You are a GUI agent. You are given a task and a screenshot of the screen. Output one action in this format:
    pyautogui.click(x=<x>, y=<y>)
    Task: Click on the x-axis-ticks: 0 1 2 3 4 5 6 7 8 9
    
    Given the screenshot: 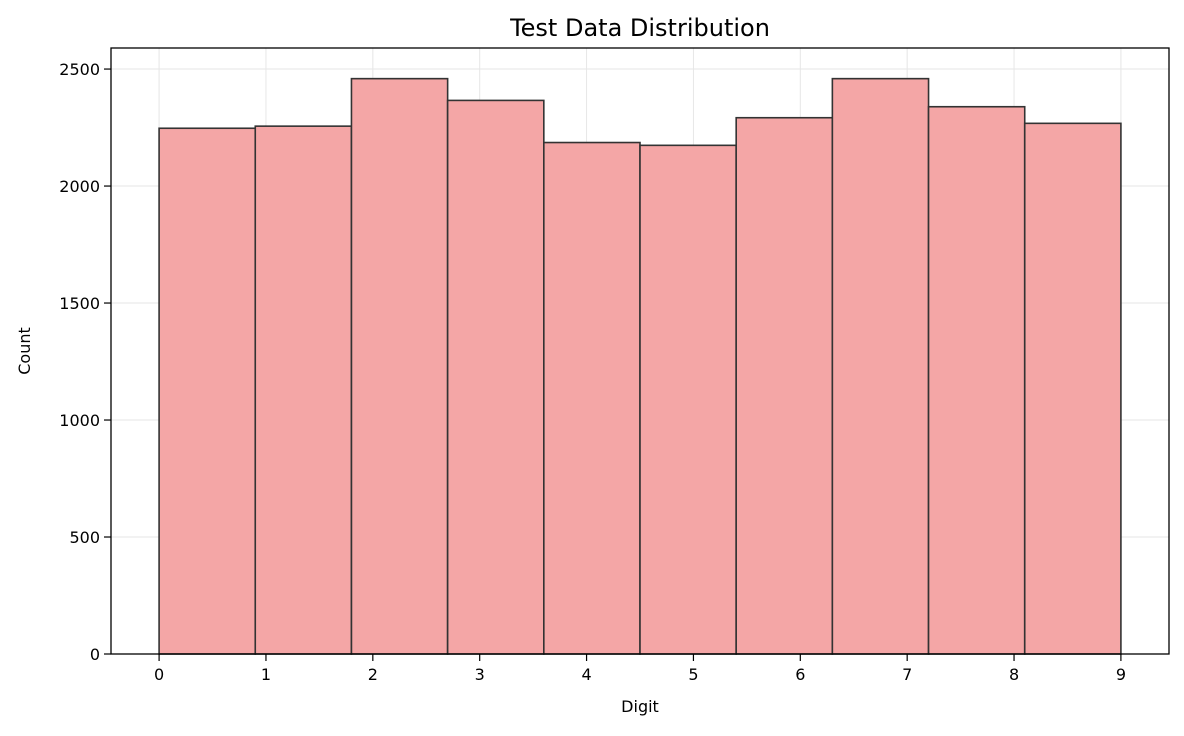 What is the action you would take?
    pyautogui.click(x=640, y=669)
    